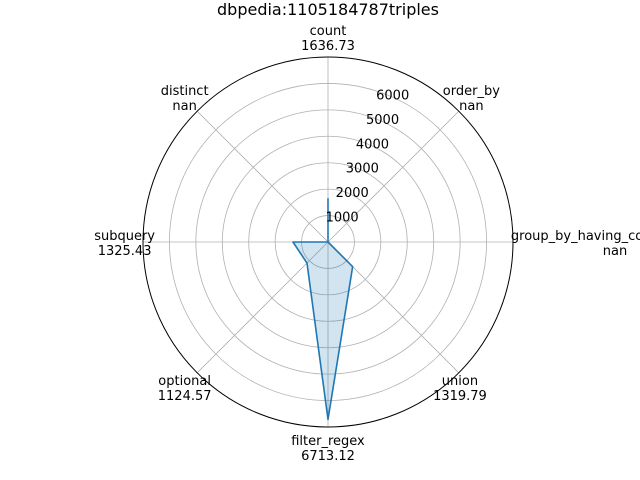 The image size is (640, 480). Describe the element at coordinates (471, 91) in the screenshot. I see `axis-name: order_by` at that location.